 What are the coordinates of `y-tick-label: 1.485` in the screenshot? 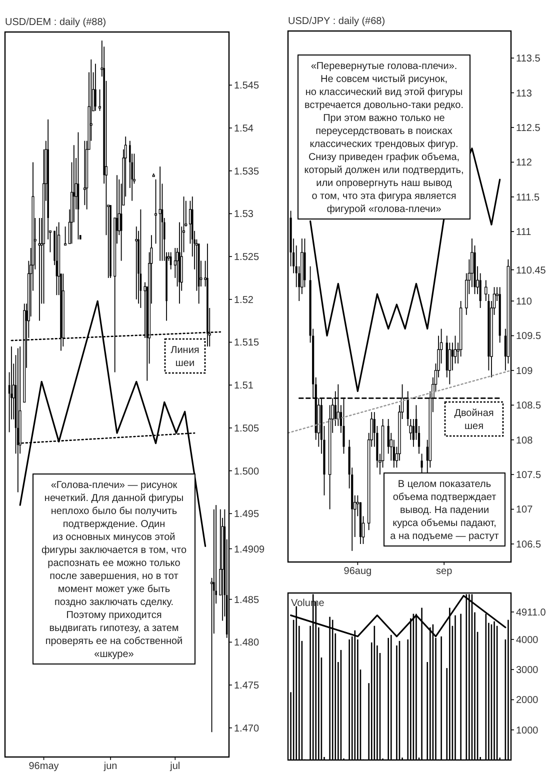 It's located at (247, 600).